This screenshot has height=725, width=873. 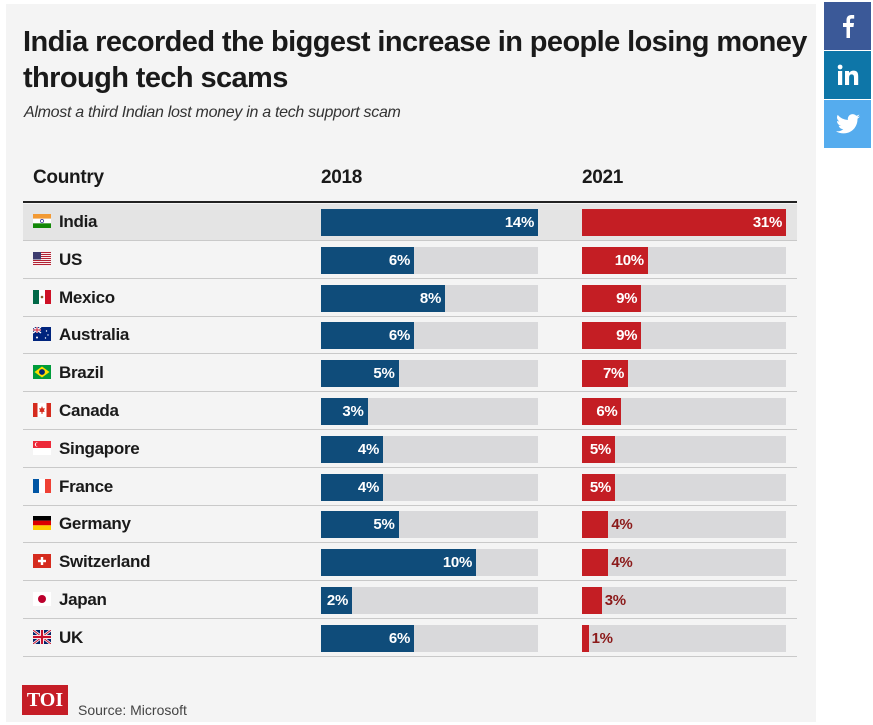 What do you see at coordinates (410, 202) in the screenshot?
I see `header-divider` at bounding box center [410, 202].